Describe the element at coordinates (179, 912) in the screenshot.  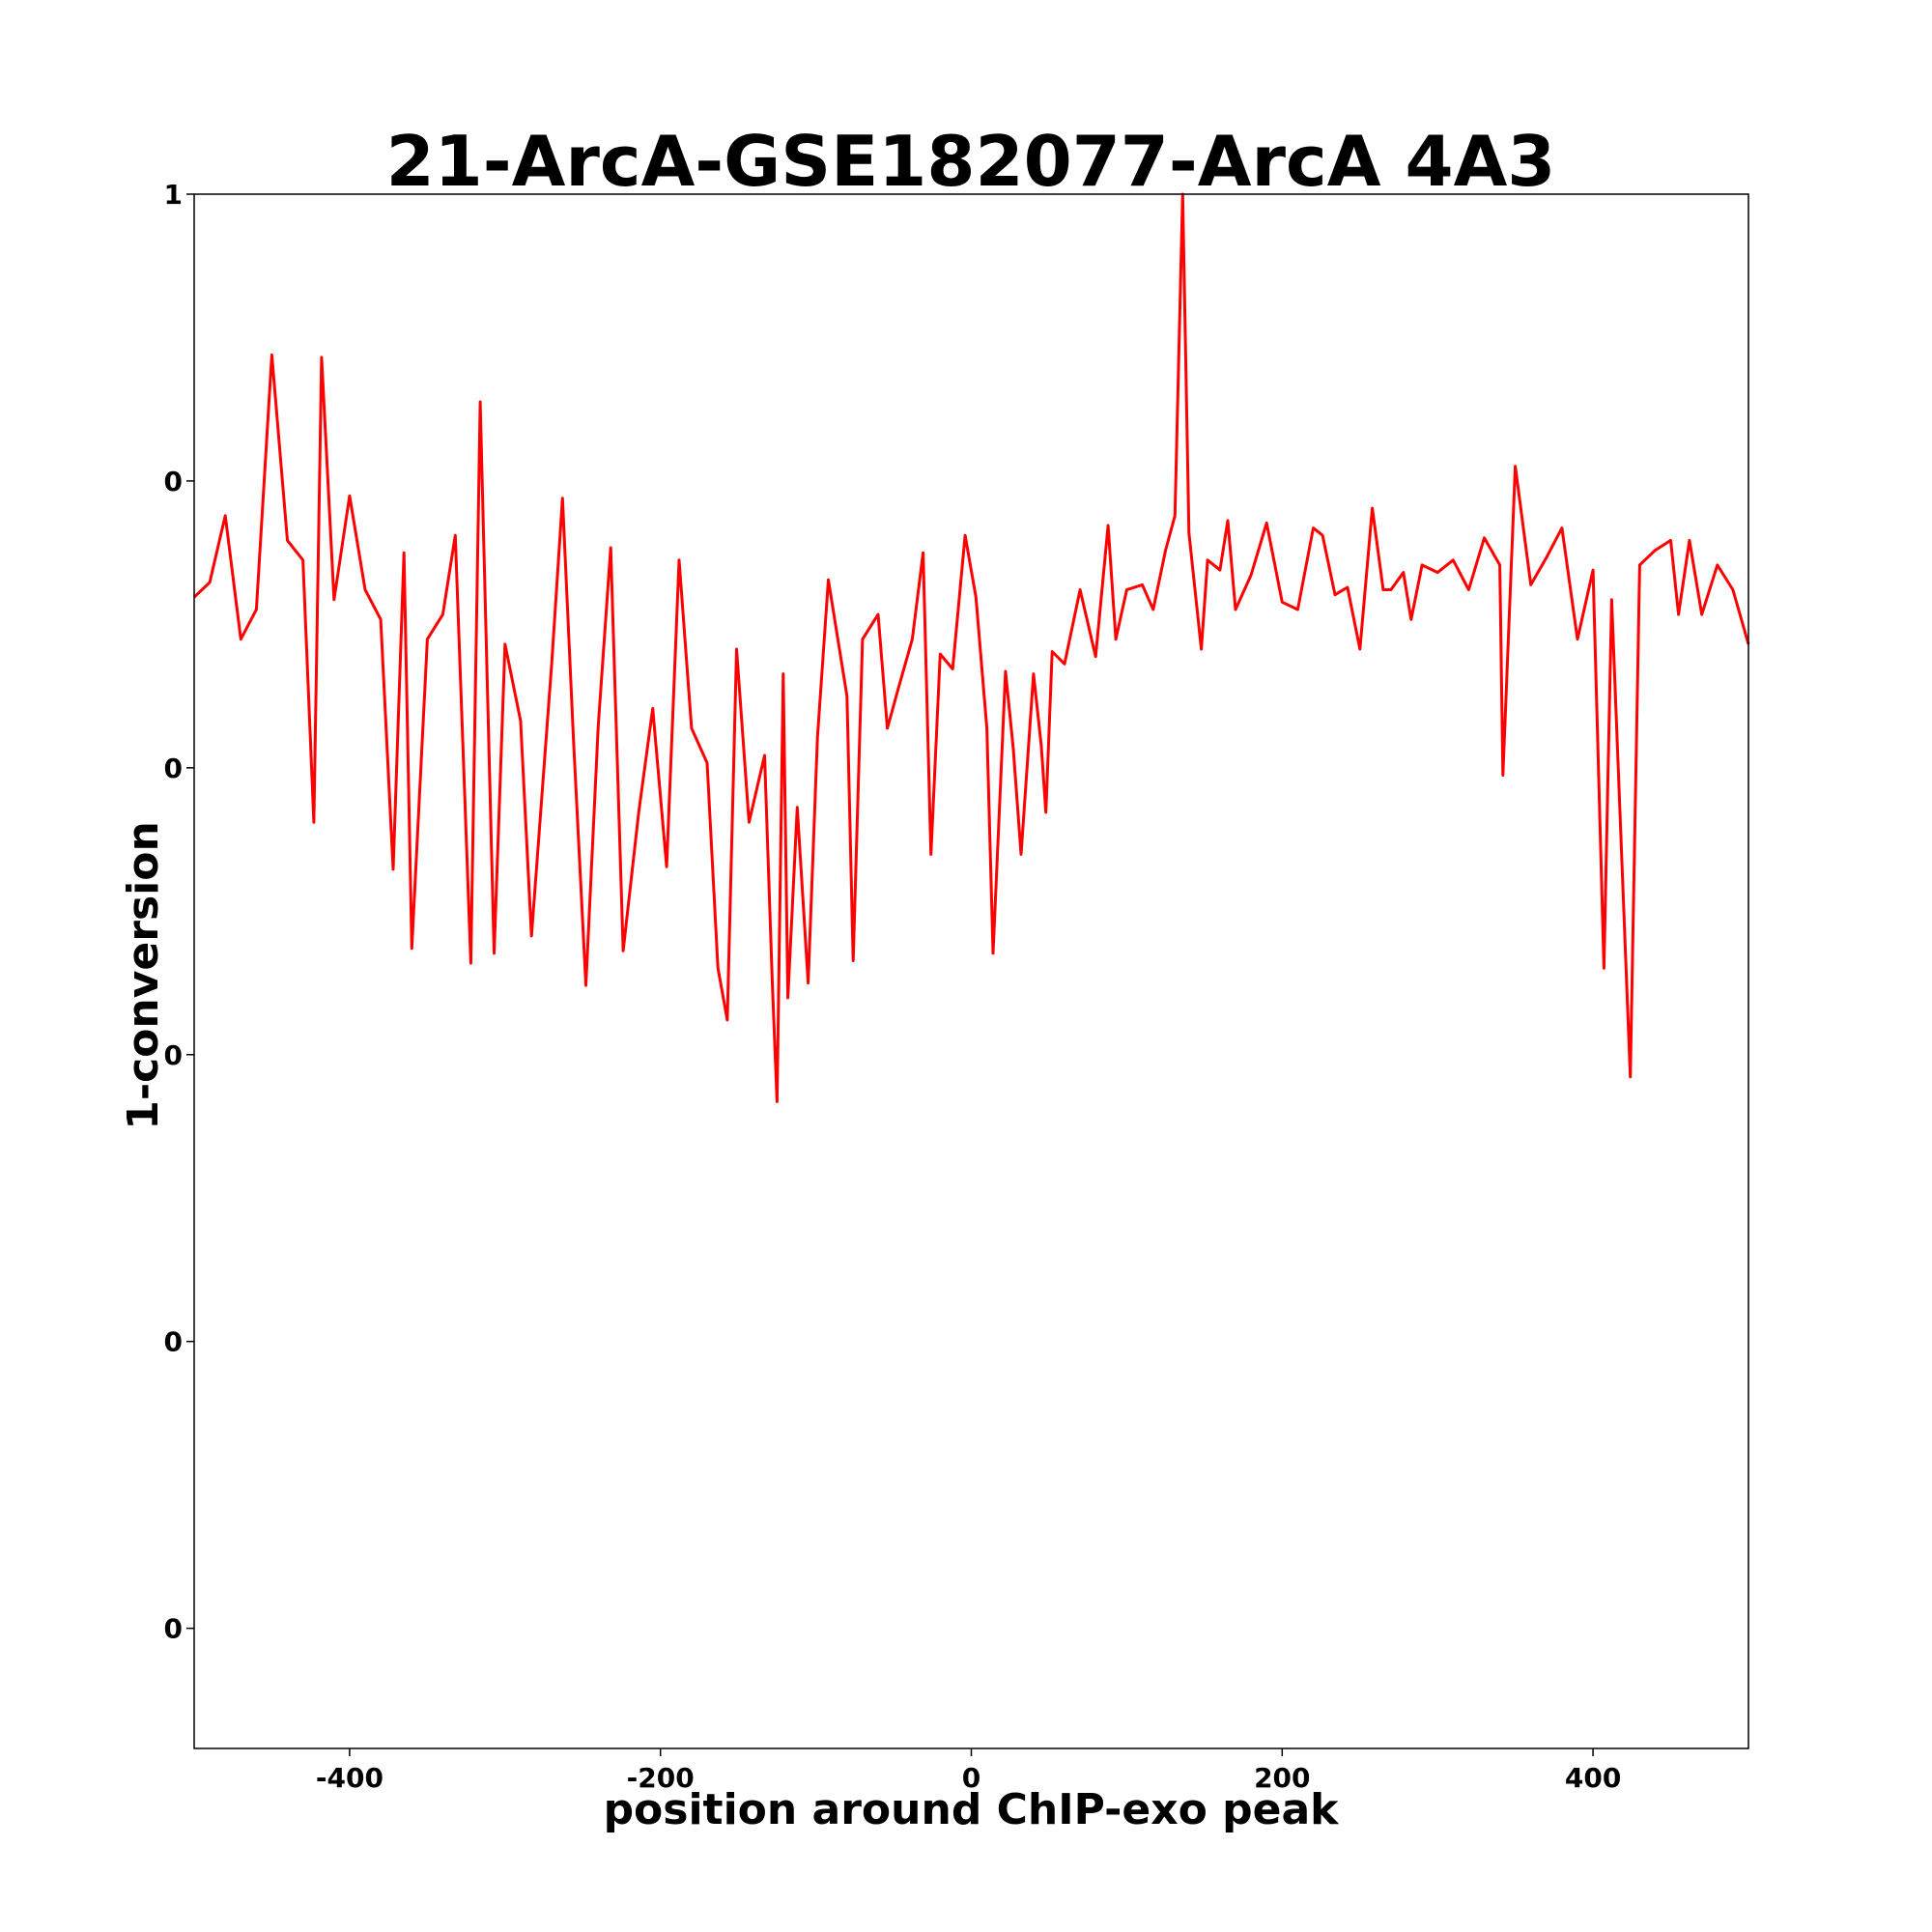
I see `y-axis-ticks: 0 0 0 0 0 1` at that location.